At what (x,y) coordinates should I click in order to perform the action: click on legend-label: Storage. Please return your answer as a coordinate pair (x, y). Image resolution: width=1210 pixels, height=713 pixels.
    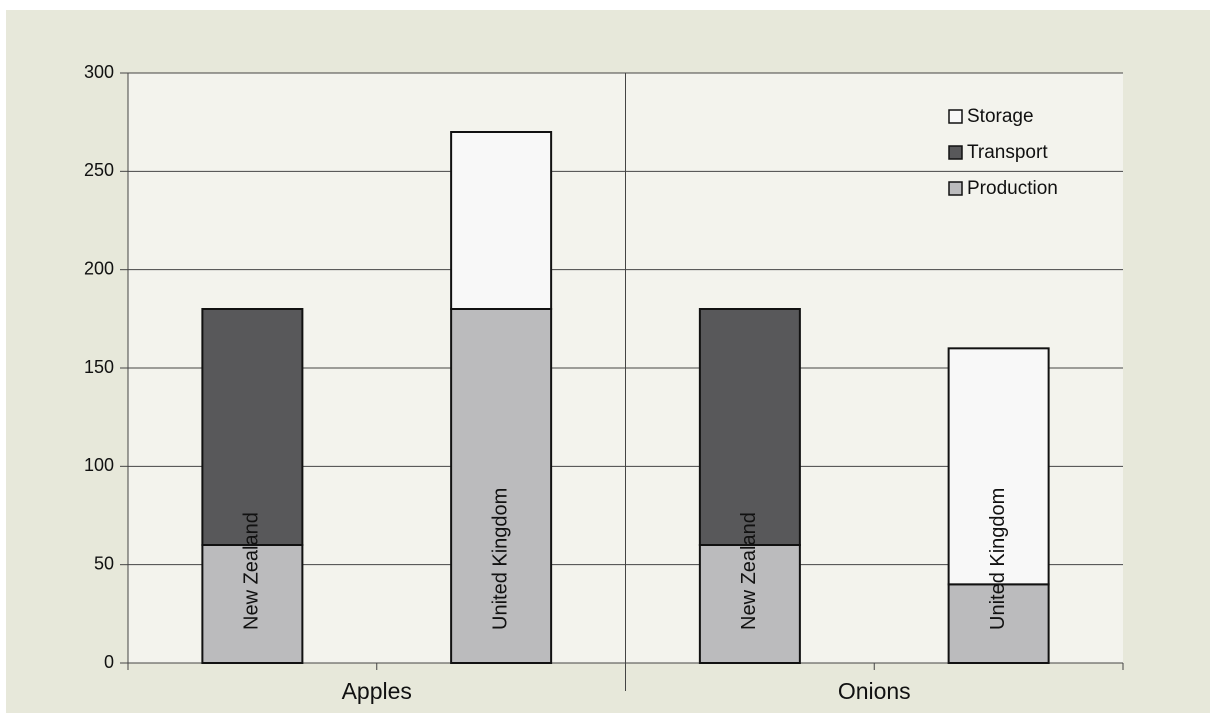
    Looking at the image, I should click on (1000, 116).